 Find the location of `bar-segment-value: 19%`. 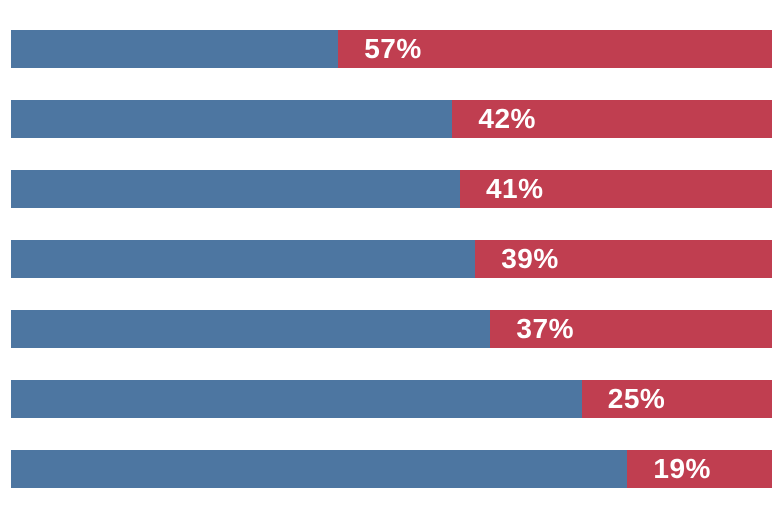

bar-segment-value: 19% is located at coordinates (699, 469).